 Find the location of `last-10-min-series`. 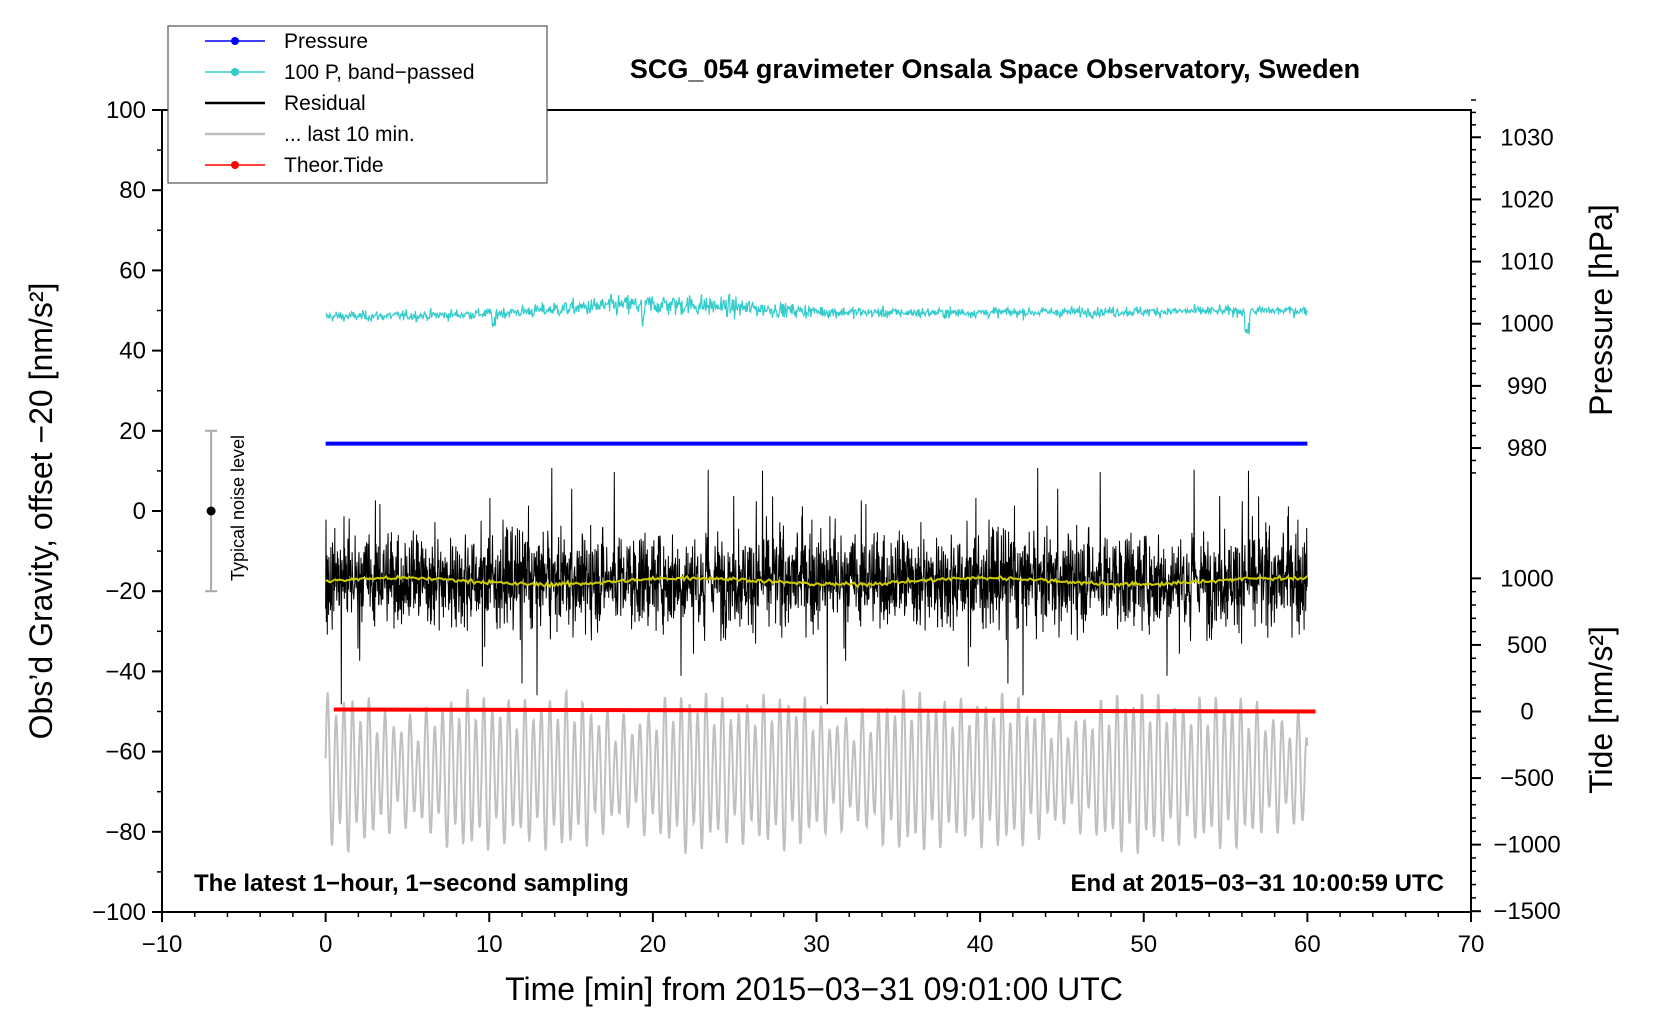

last-10-min-series is located at coordinates (816, 771).